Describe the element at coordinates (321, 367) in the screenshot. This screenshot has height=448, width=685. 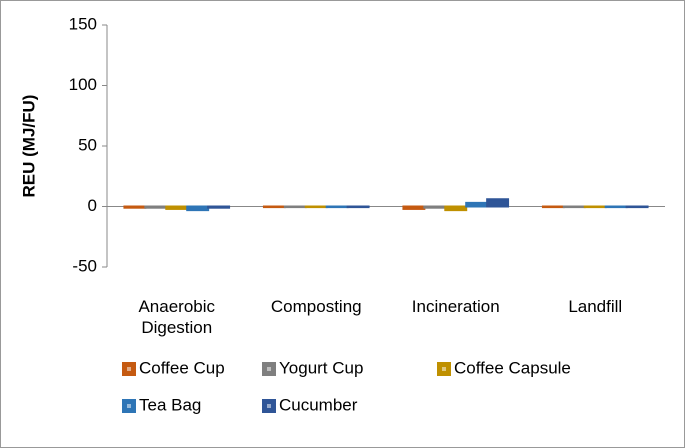
I see `legend-label: Yogurt Cup` at that location.